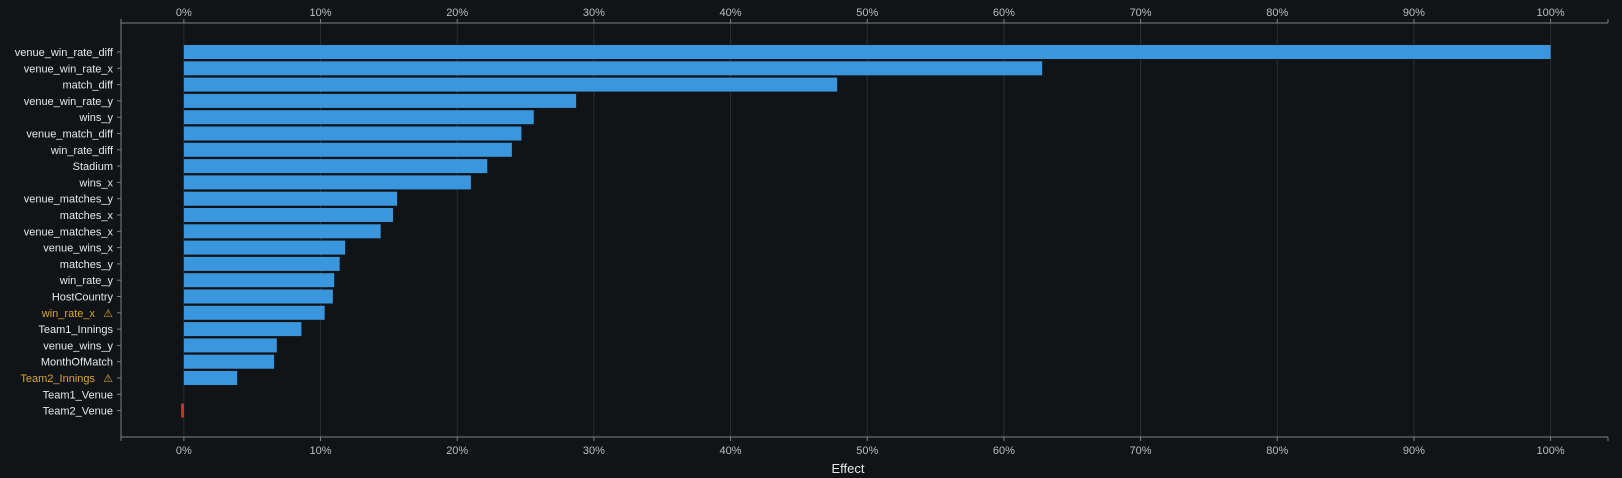 This screenshot has width=1622, height=478. I want to click on category-label: venue_matches_y, so click(69, 200).